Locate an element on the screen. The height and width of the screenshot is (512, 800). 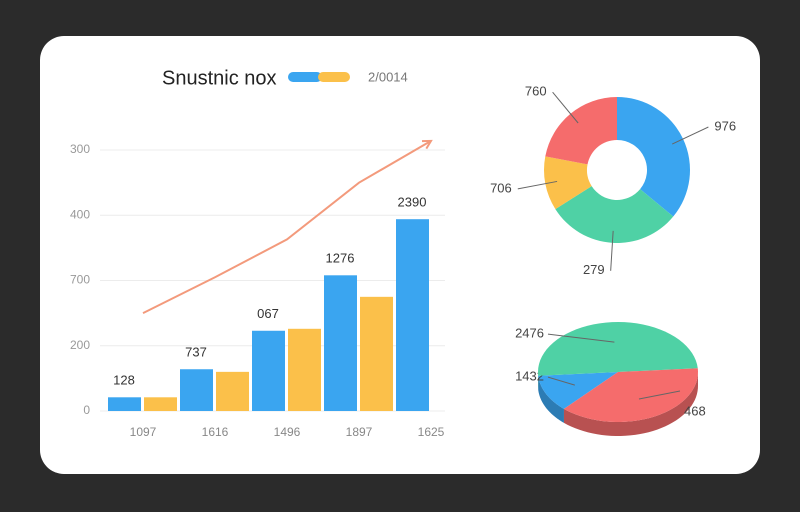
x-tick-label: 1897 is located at coordinates (359, 432).